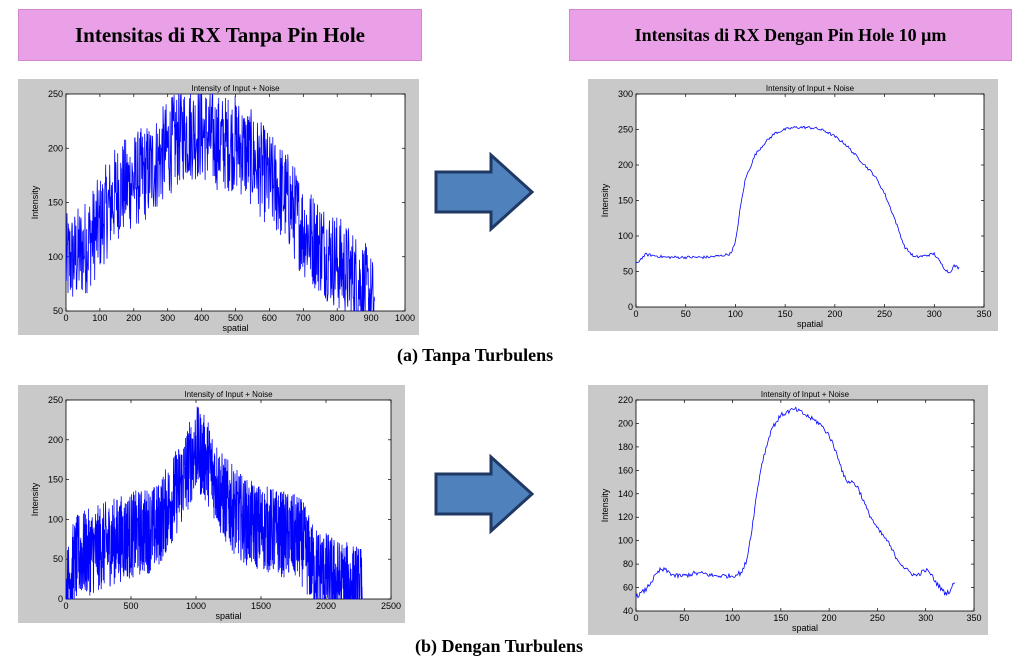 Image resolution: width=1014 pixels, height=659 pixels. Describe the element at coordinates (628, 564) in the screenshot. I see `y-tick-label: 80` at that location.